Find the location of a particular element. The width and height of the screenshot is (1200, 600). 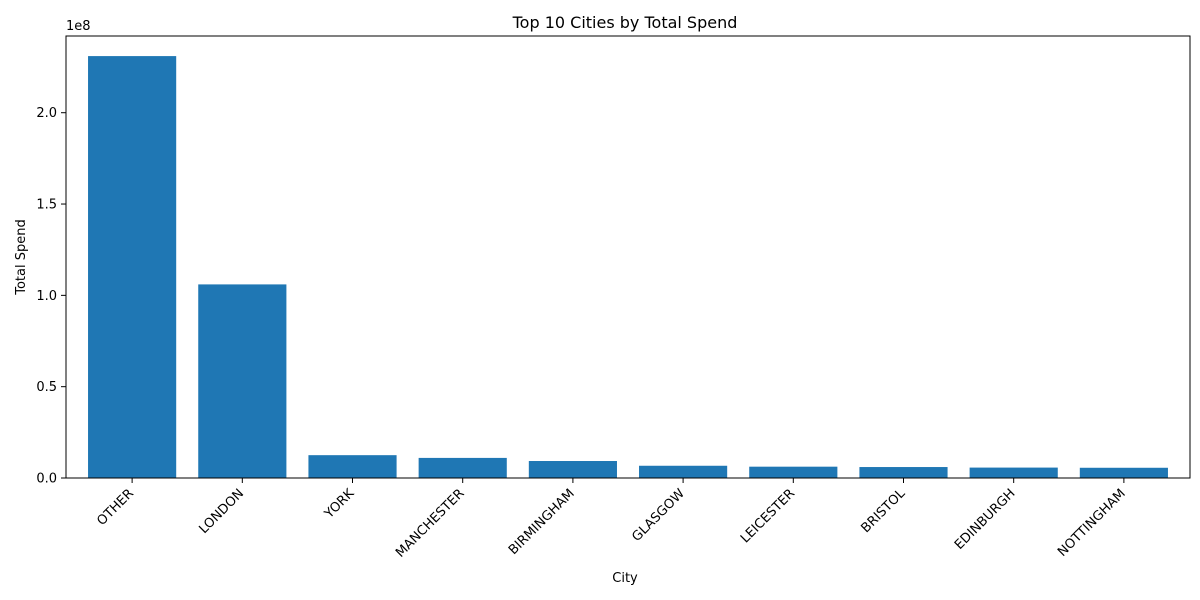

y-tick-label: 0.0 is located at coordinates (46, 479).